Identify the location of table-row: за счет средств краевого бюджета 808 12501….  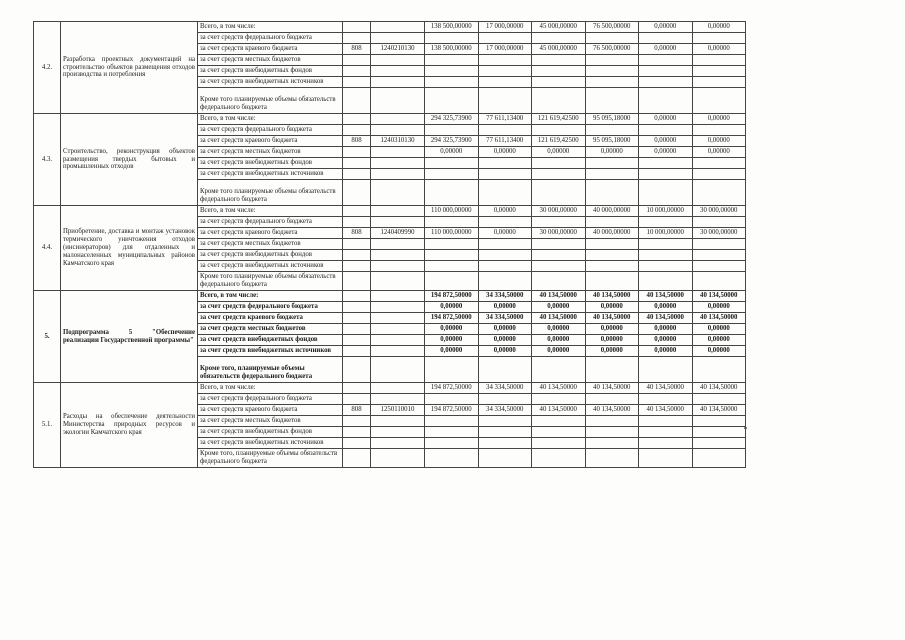
(390, 410).